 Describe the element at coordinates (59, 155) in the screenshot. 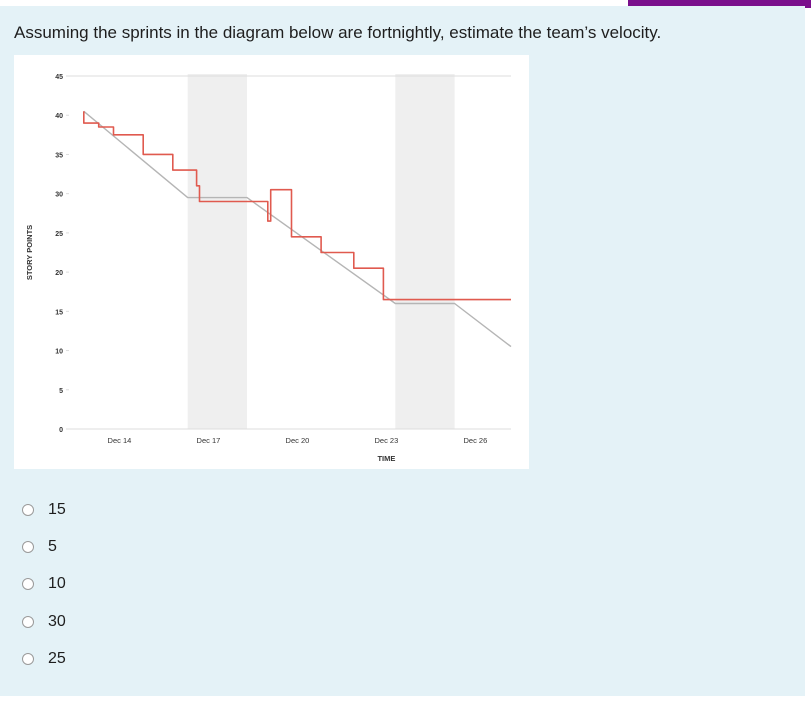

I see `y-tick-label: 35` at that location.